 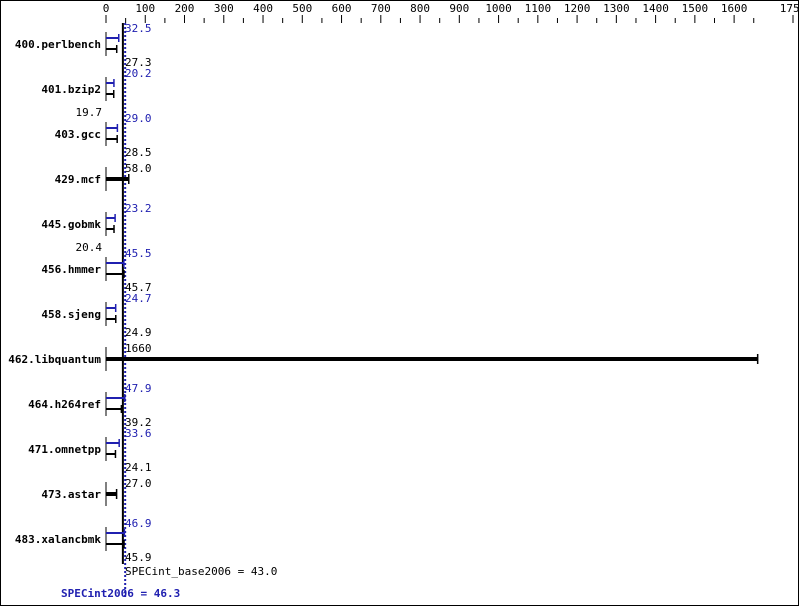 I want to click on peak-value-label: 33.6, so click(x=138, y=433).